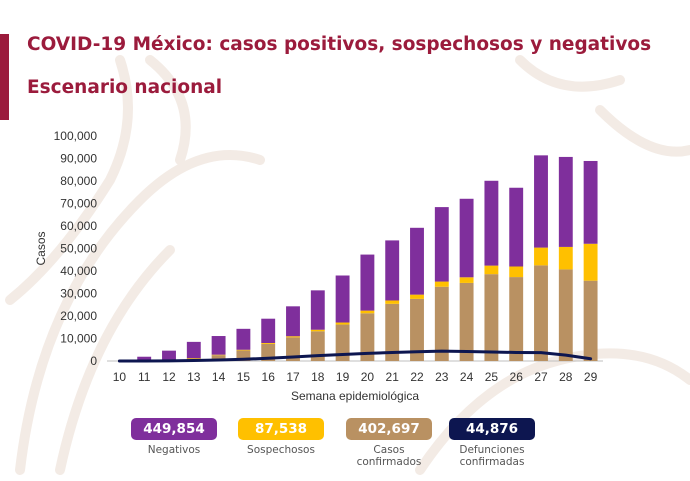  What do you see at coordinates (244, 377) in the screenshot?
I see `x-tick-label: 15` at bounding box center [244, 377].